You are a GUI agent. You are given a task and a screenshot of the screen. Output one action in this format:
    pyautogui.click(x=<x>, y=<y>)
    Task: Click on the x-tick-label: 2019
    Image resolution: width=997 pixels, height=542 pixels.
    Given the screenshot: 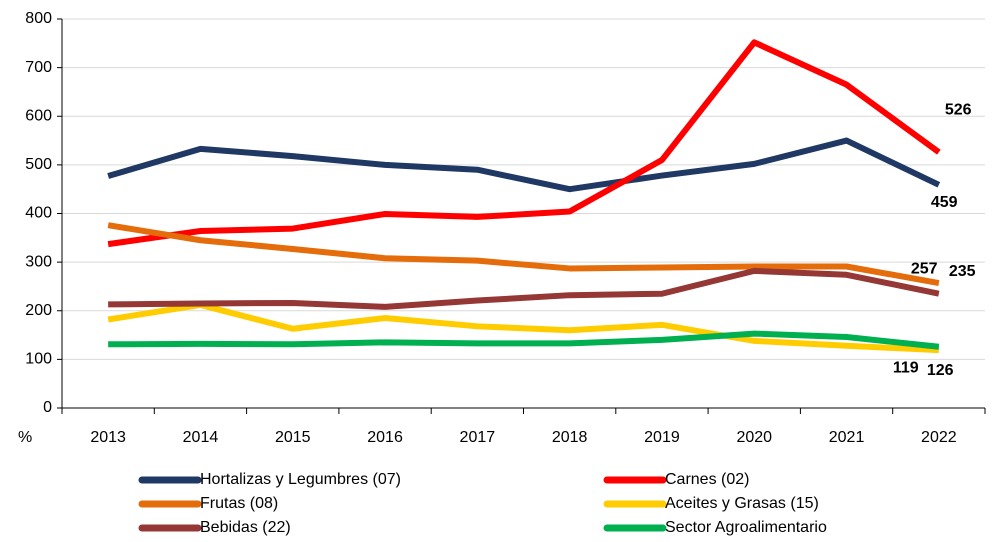 What is the action you would take?
    pyautogui.click(x=662, y=437)
    